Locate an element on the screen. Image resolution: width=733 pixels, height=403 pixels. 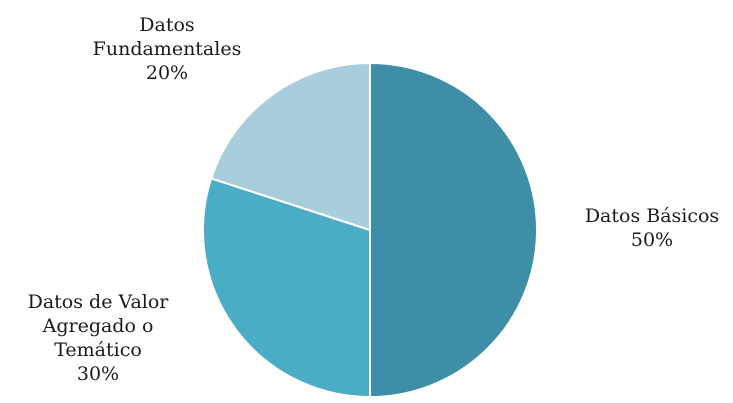
slice-label-2: Datos de Valor Agregado o Temático 30% is located at coordinates (99, 338).